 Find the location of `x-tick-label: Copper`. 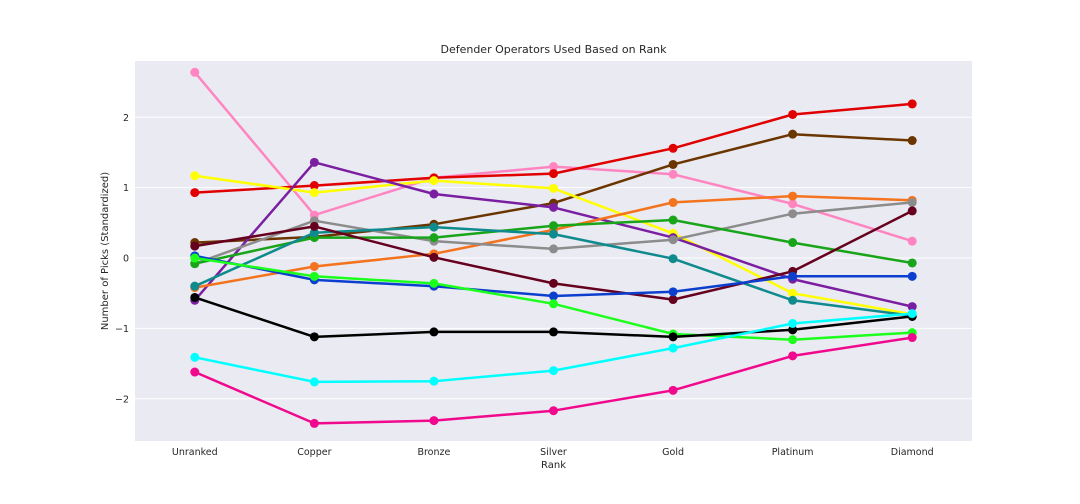

x-tick-label: Copper is located at coordinates (314, 452).